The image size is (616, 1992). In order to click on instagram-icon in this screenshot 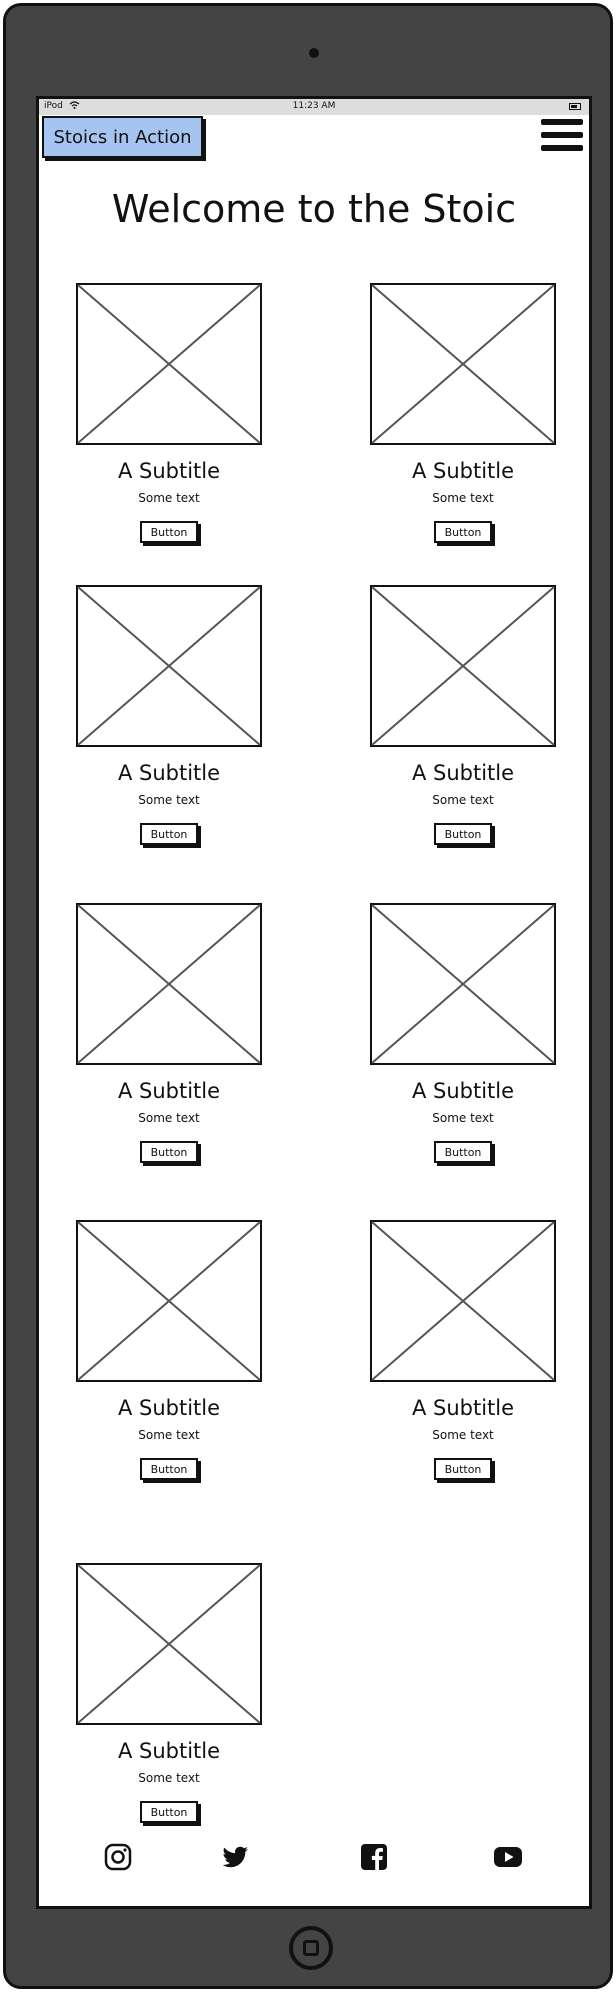, I will do `click(118, 1857)`.